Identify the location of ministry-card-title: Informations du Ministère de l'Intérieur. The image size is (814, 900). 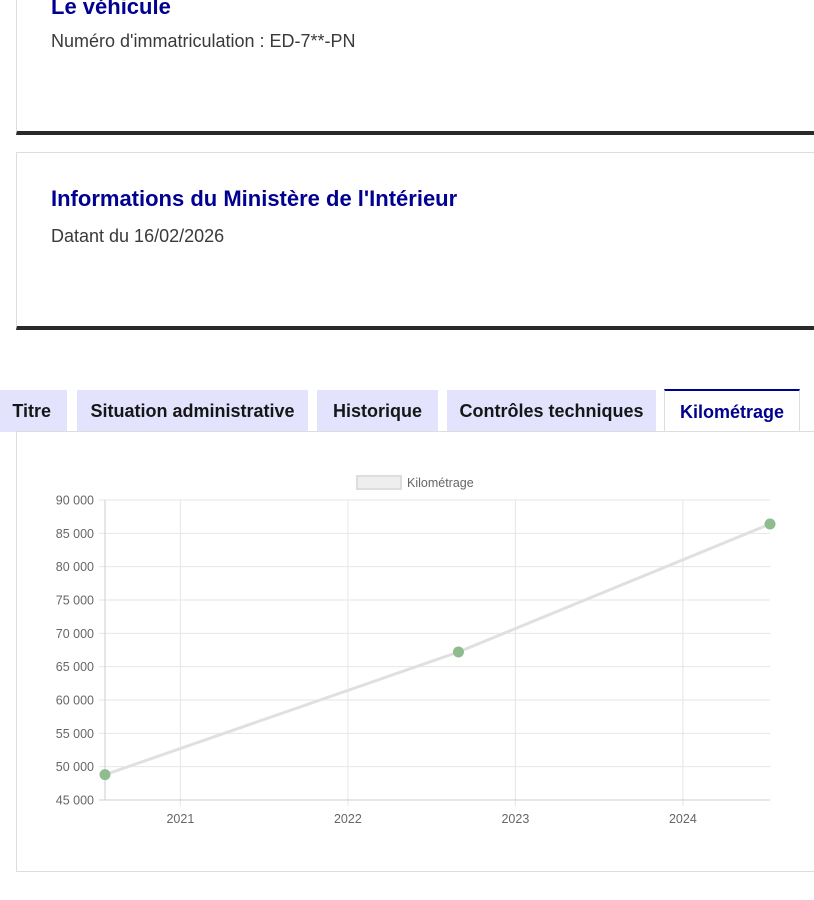
(254, 198).